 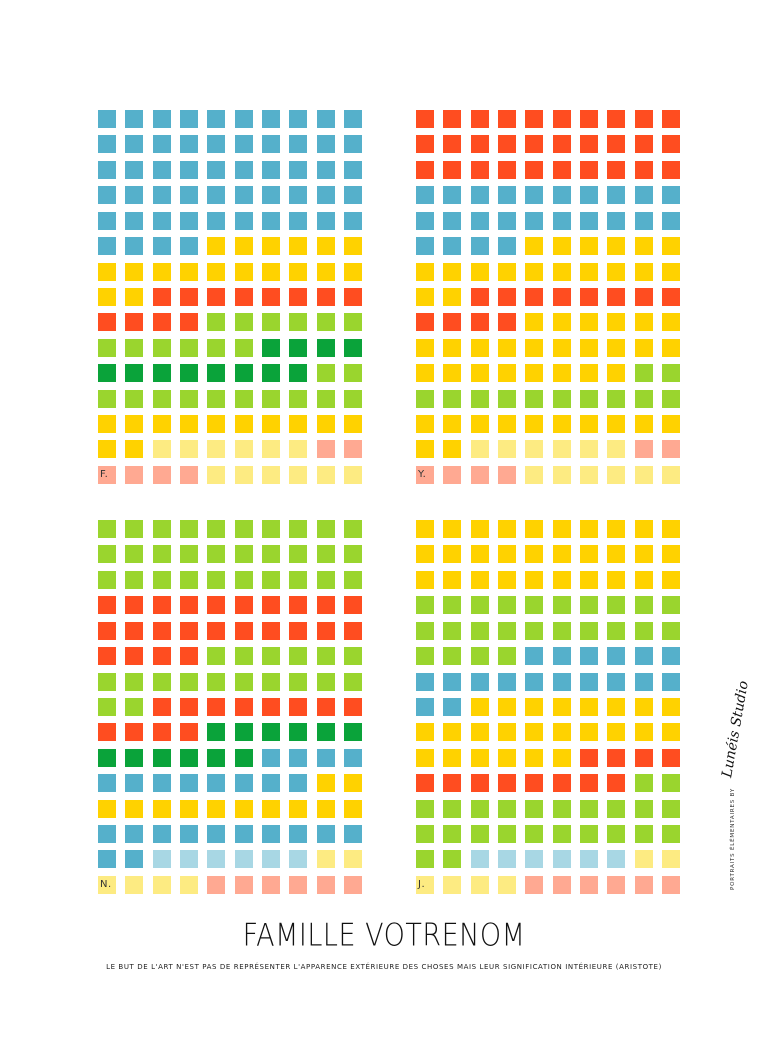 I want to click on grid-cell: J., so click(x=425, y=884).